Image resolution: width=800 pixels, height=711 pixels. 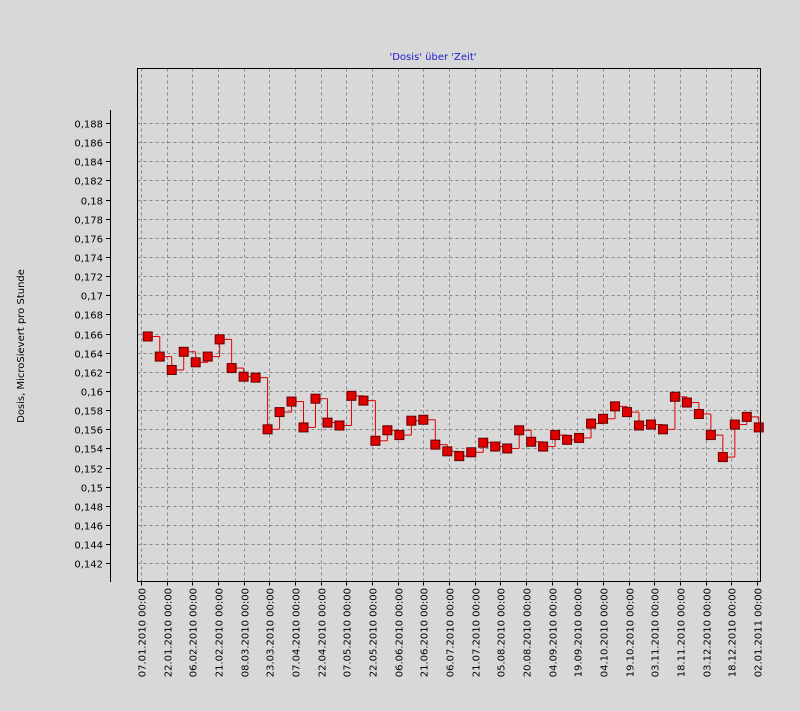 What do you see at coordinates (169, 632) in the screenshot?
I see `x-tick-label: 22.01.2010 00:00` at bounding box center [169, 632].